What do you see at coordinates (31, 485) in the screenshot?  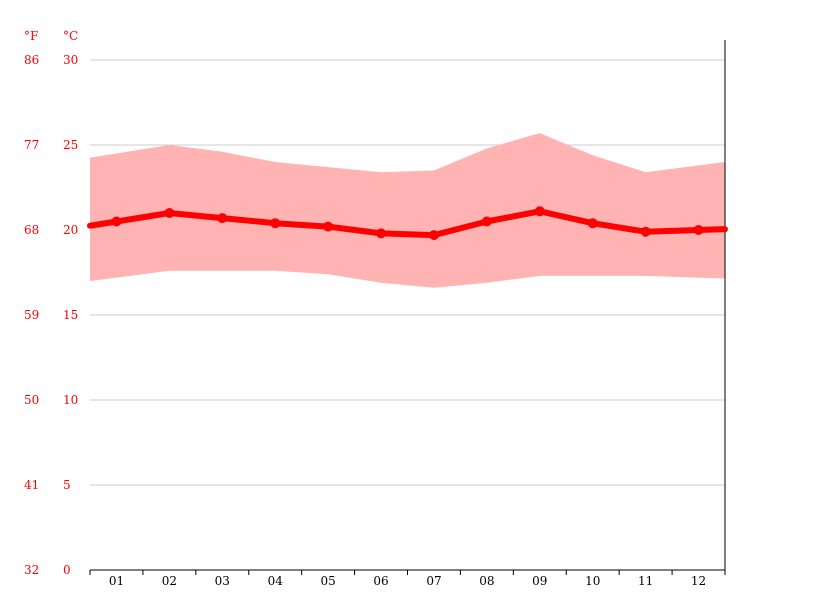 I see `y-tick-fahrenheit: 41` at bounding box center [31, 485].